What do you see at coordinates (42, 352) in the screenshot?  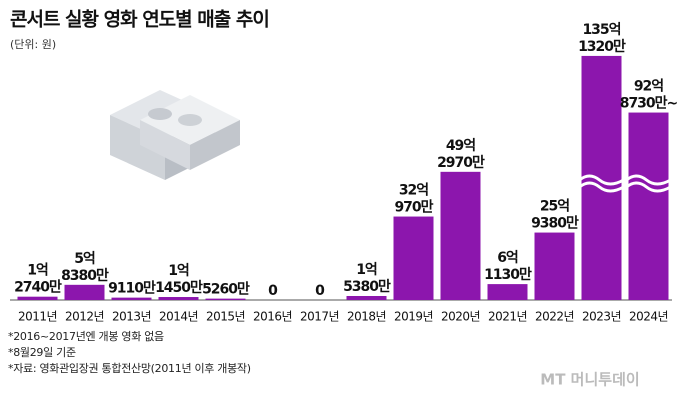 I see `footnote: *8월29일 기준` at bounding box center [42, 352].